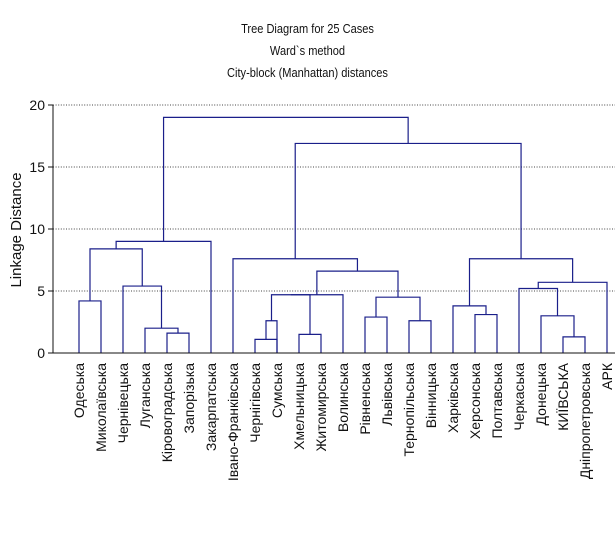 This screenshot has width=615, height=559. What do you see at coordinates (453, 398) in the screenshot?
I see `leaf-label: Харківська` at bounding box center [453, 398].